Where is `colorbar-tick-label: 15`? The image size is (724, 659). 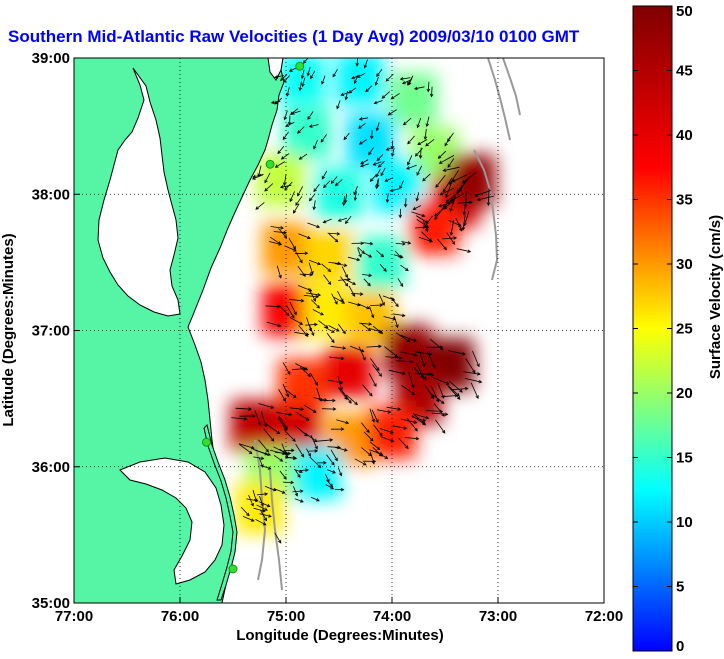
colorbar-tick-label: 15 is located at coordinates (684, 458).